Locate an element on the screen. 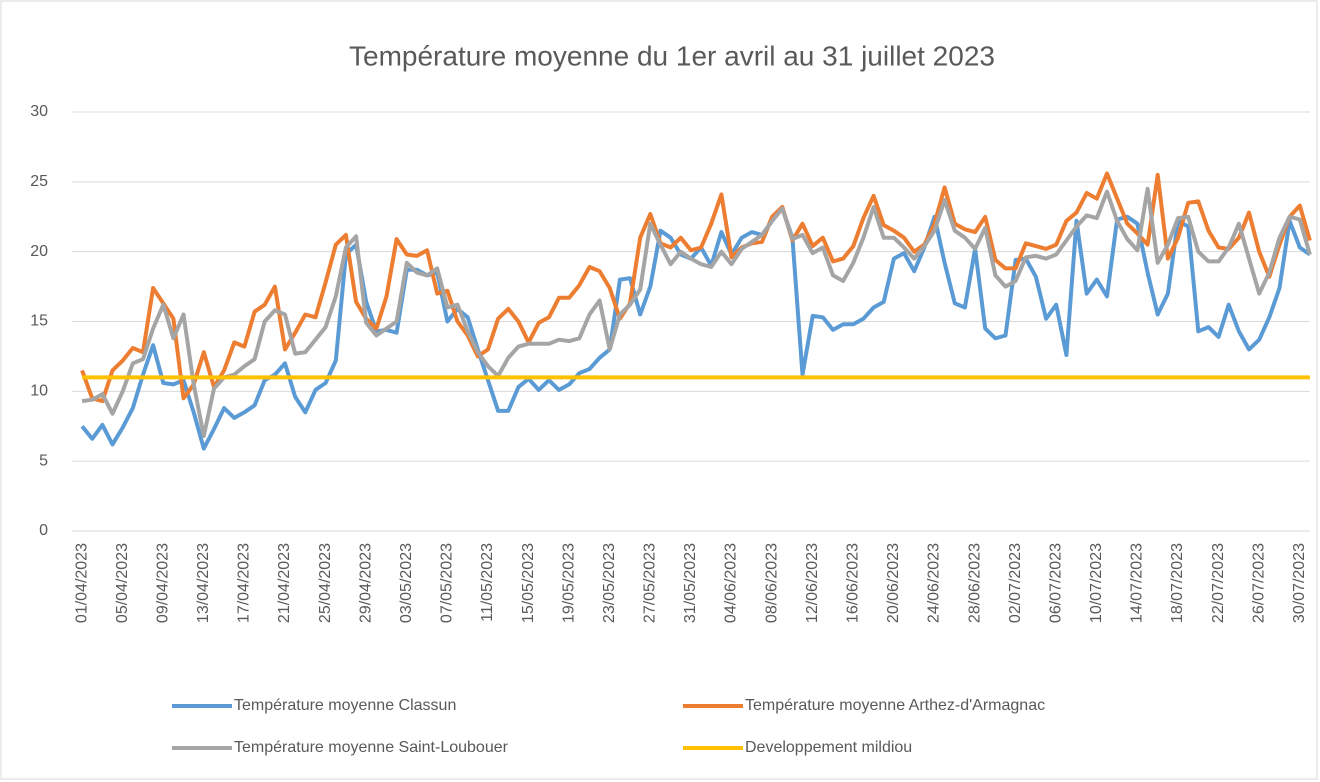  x-tick-label: 03/05/2023 is located at coordinates (406, 583).